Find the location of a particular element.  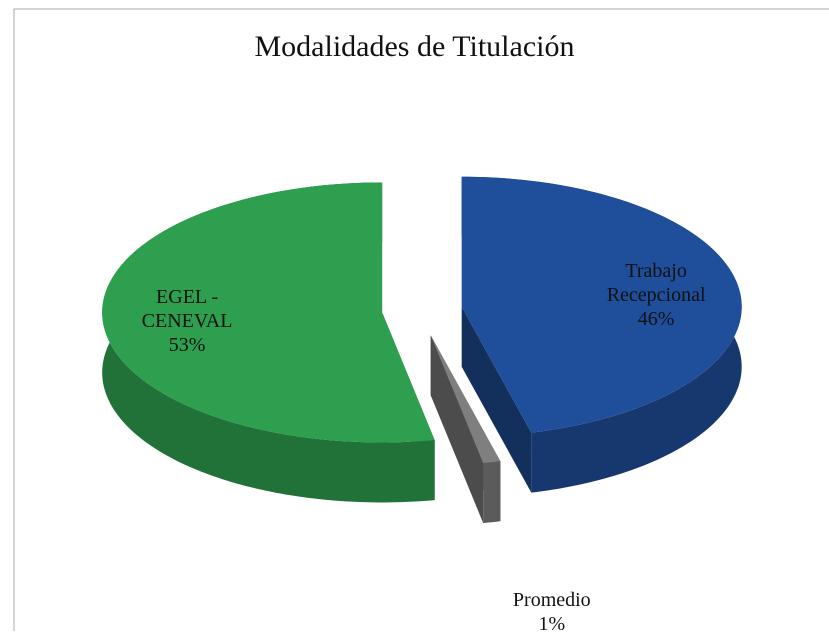

label-name: Promedio is located at coordinates (551, 600).